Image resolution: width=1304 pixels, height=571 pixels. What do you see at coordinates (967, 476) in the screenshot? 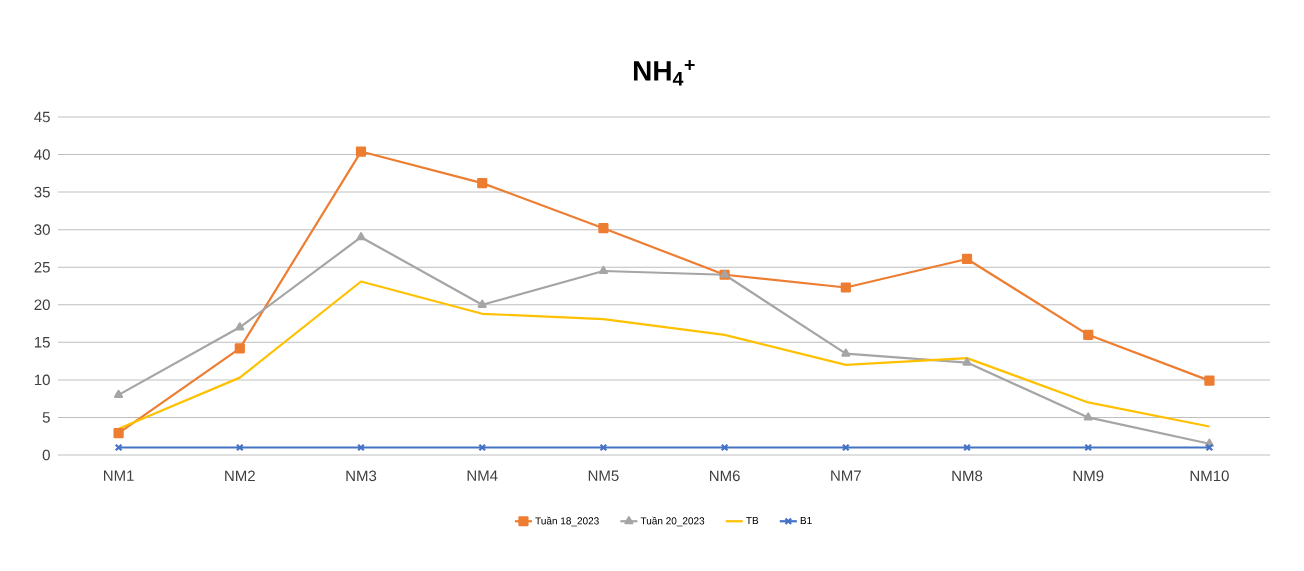
I see `x-tick-label: NM8` at bounding box center [967, 476].